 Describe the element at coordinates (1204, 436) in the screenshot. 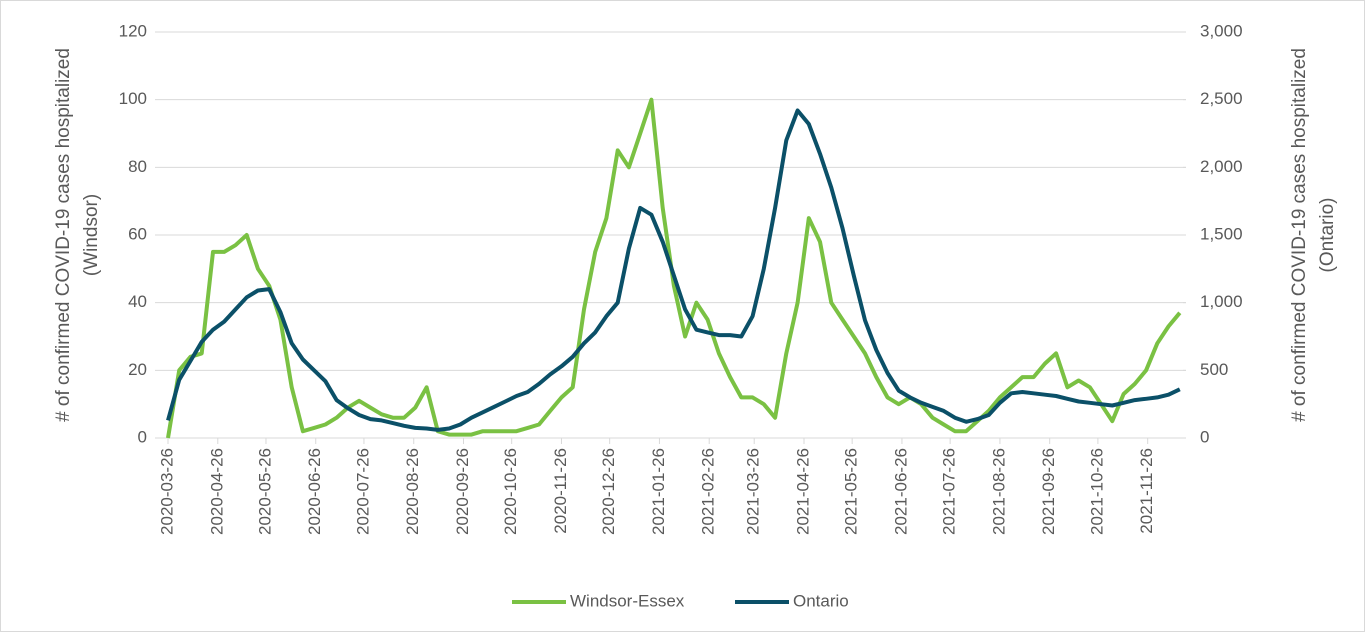

I see `y2-tick-label: 0` at that location.